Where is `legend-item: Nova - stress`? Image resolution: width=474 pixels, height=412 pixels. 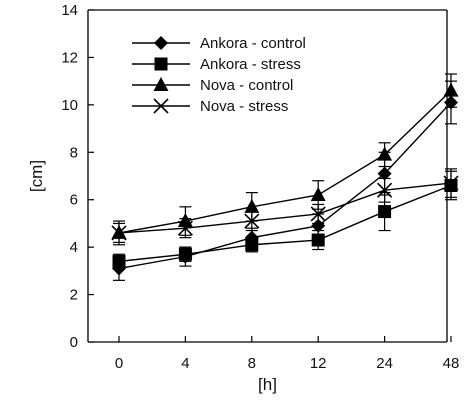 legend-item: Nova - stress is located at coordinates (210, 106).